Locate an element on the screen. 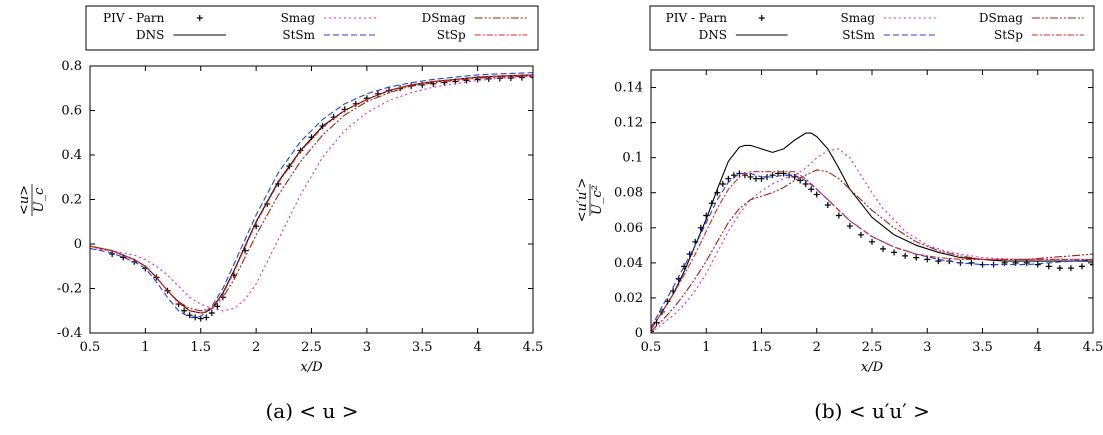 The width and height of the screenshot is (1103, 435). y-tick-label: 0.4 is located at coordinates (71, 155).